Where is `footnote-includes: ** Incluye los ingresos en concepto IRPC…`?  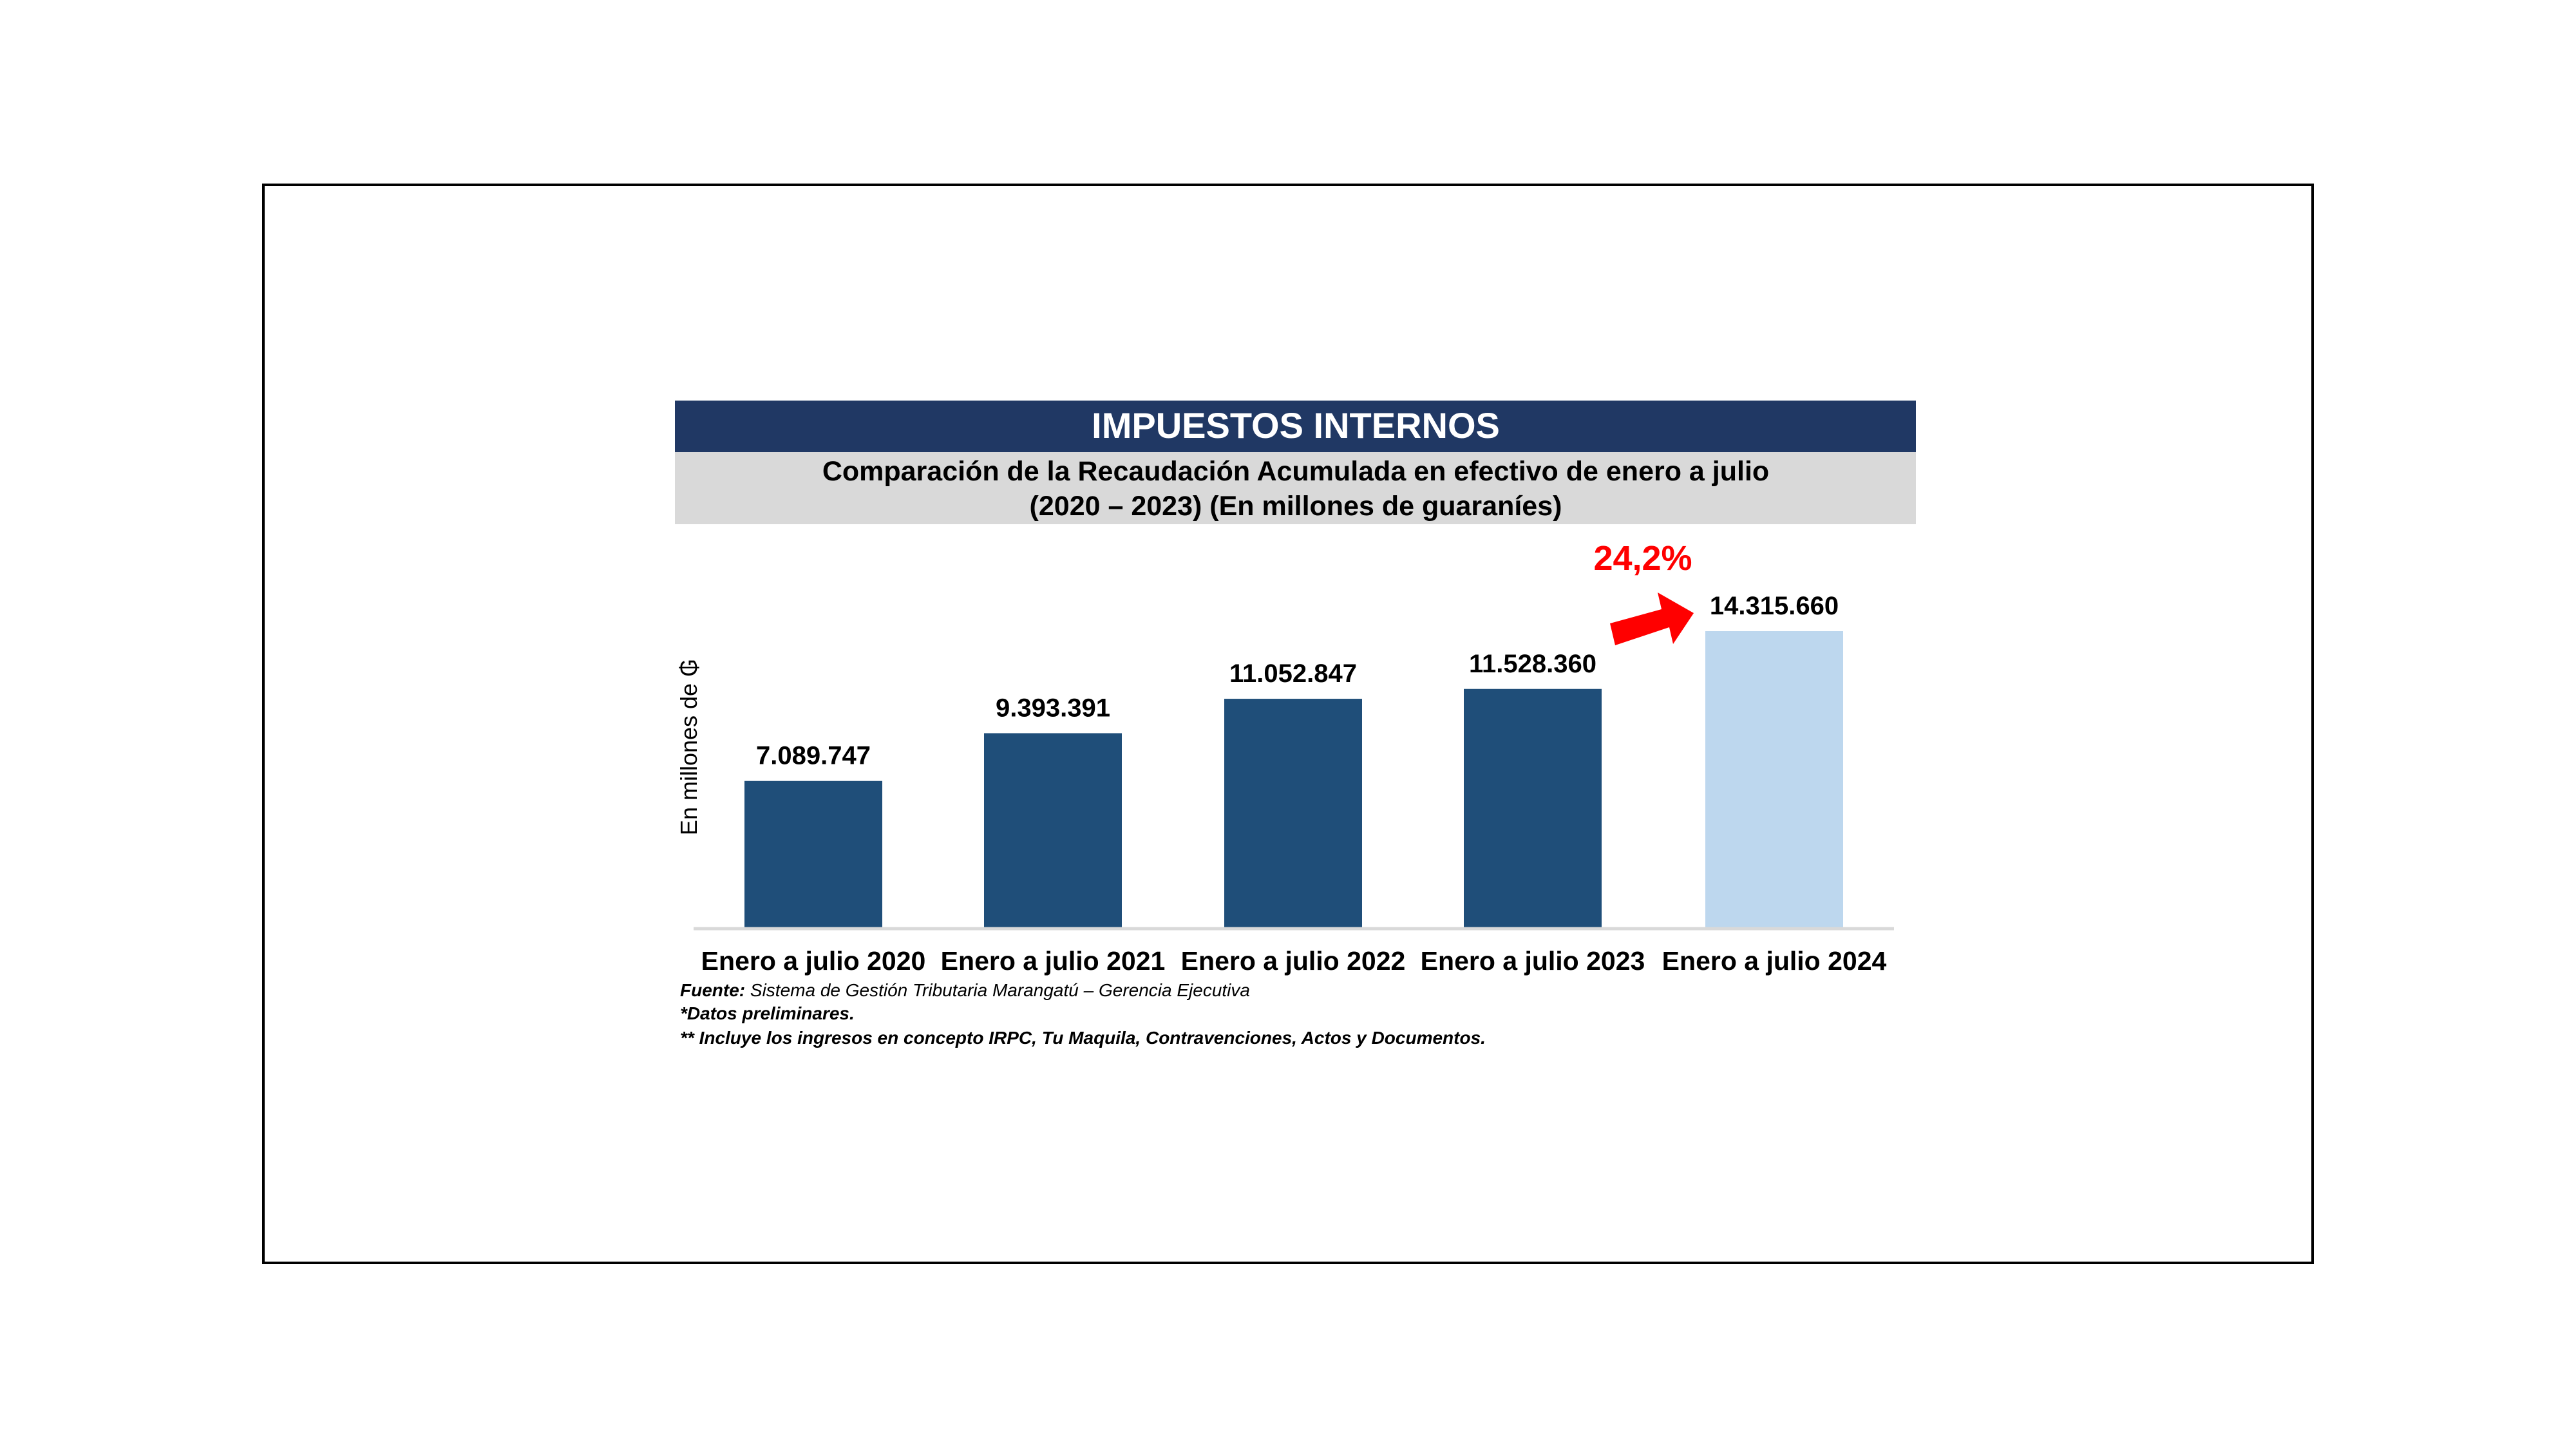
footnote-includes: ** Incluye los ingresos en concepto IRPC… is located at coordinates (1083, 1038).